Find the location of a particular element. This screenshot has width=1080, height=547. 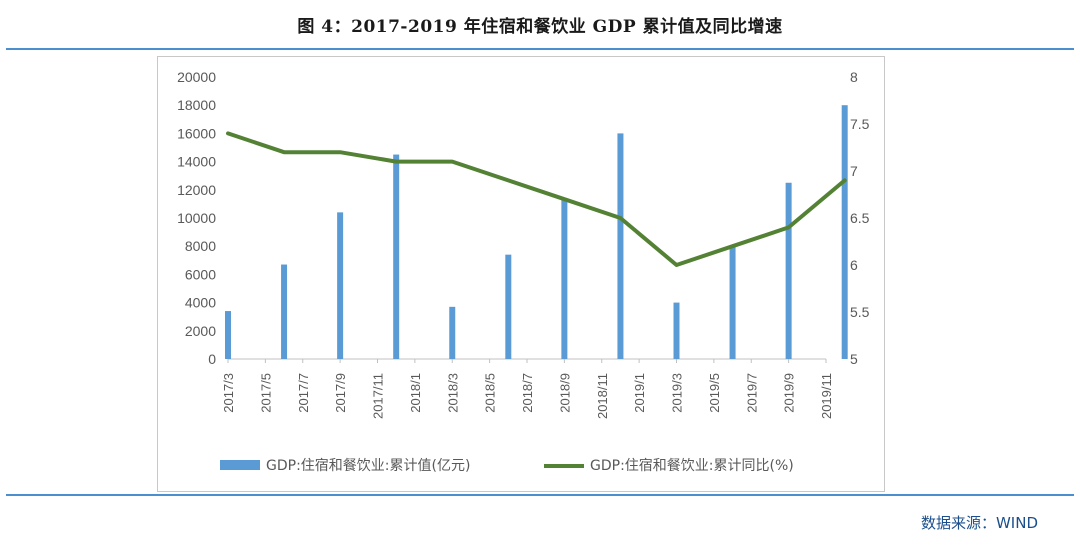

x-tick-label: 2019/1 is located at coordinates (639, 393).